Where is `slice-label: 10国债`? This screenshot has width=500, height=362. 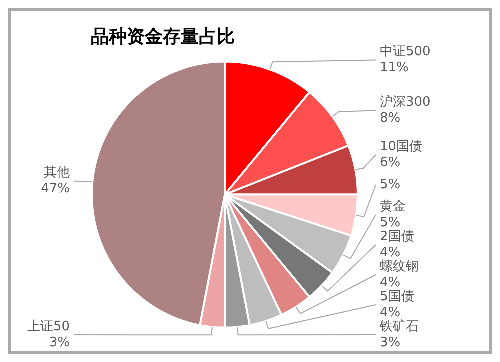
slice-label: 10国债 is located at coordinates (401, 146).